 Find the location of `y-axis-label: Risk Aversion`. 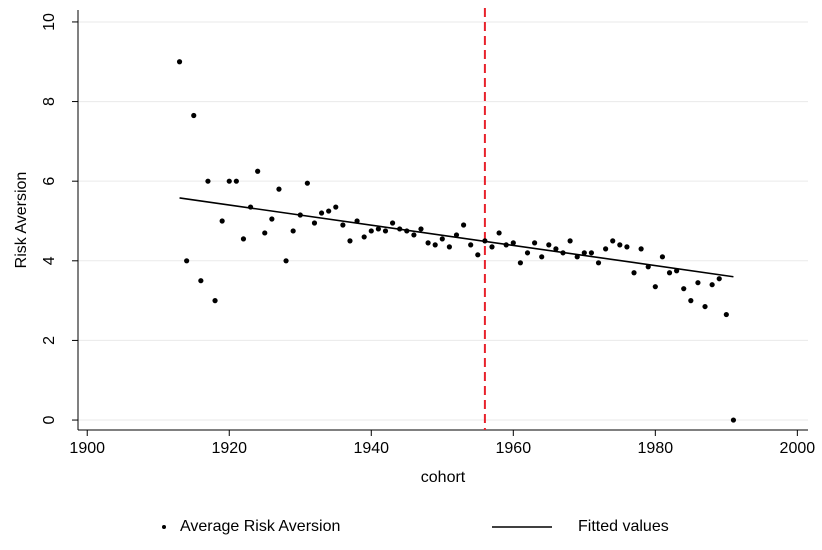

y-axis-label: Risk Aversion is located at coordinates (21, 220).